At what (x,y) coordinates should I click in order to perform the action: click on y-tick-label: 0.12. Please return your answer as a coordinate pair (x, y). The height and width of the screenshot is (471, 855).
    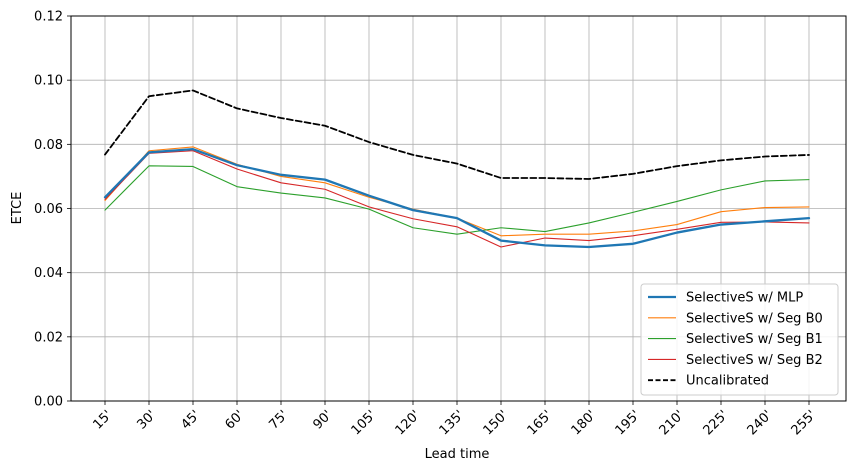
    Looking at the image, I should click on (48, 17).